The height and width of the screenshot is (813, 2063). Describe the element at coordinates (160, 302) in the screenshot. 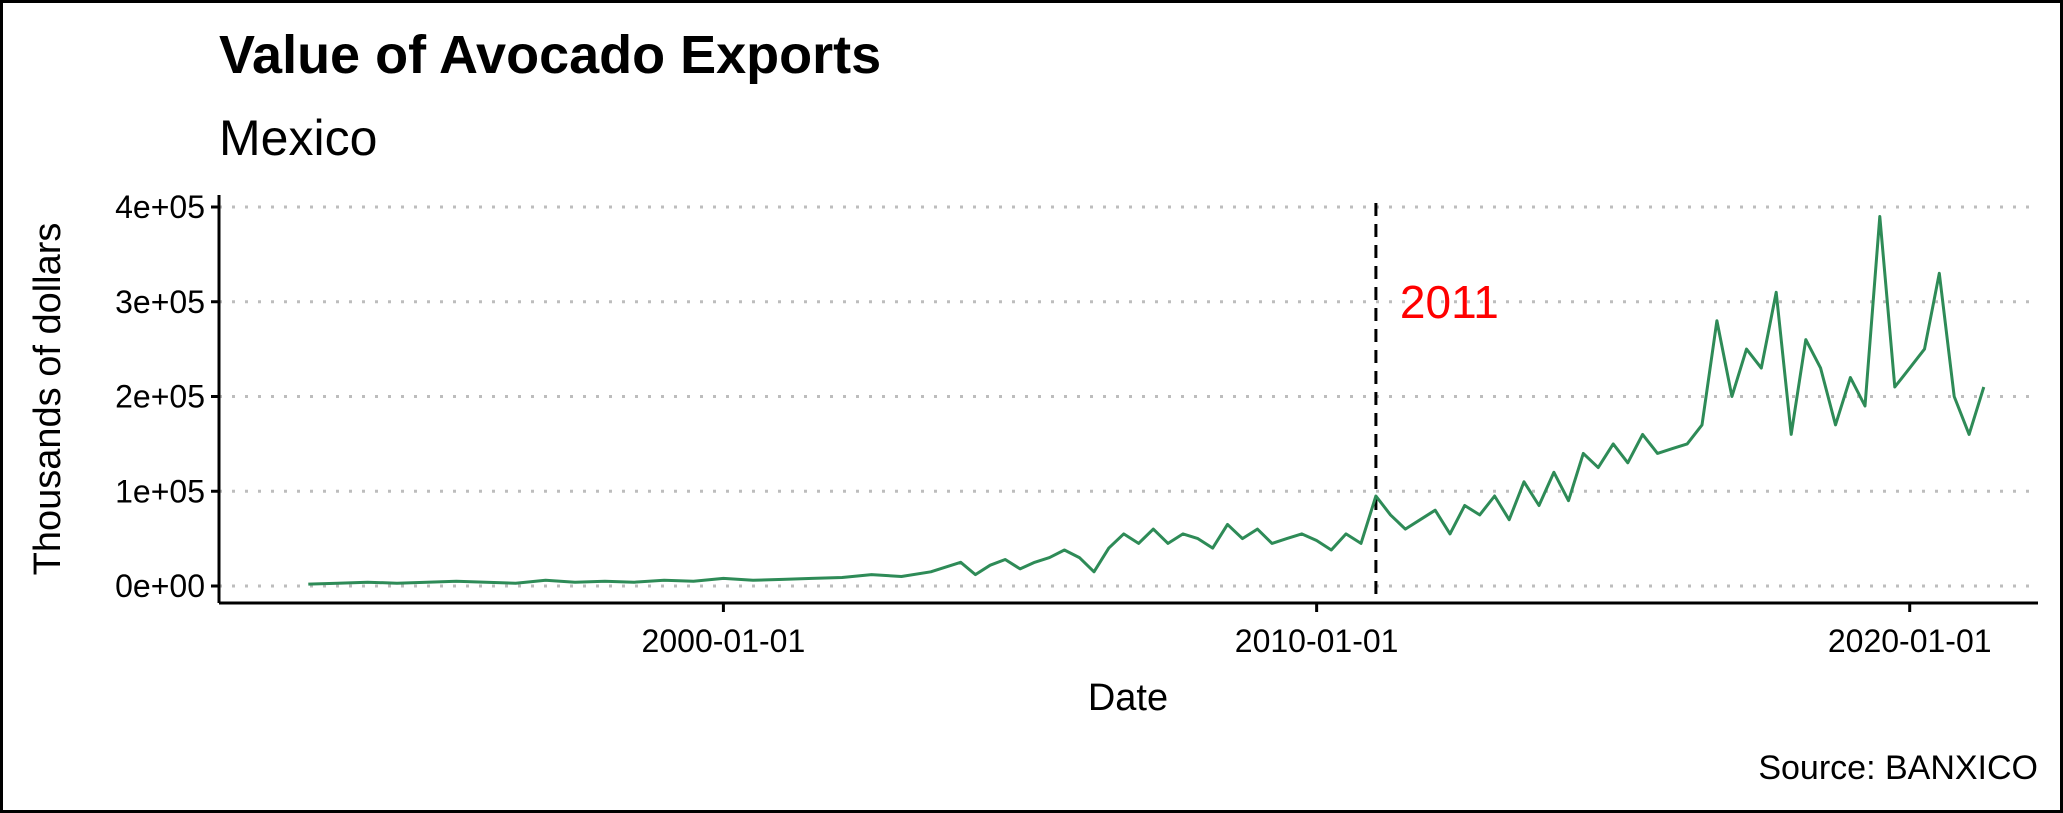

I see `y-tick-label-3: 3e+05` at that location.